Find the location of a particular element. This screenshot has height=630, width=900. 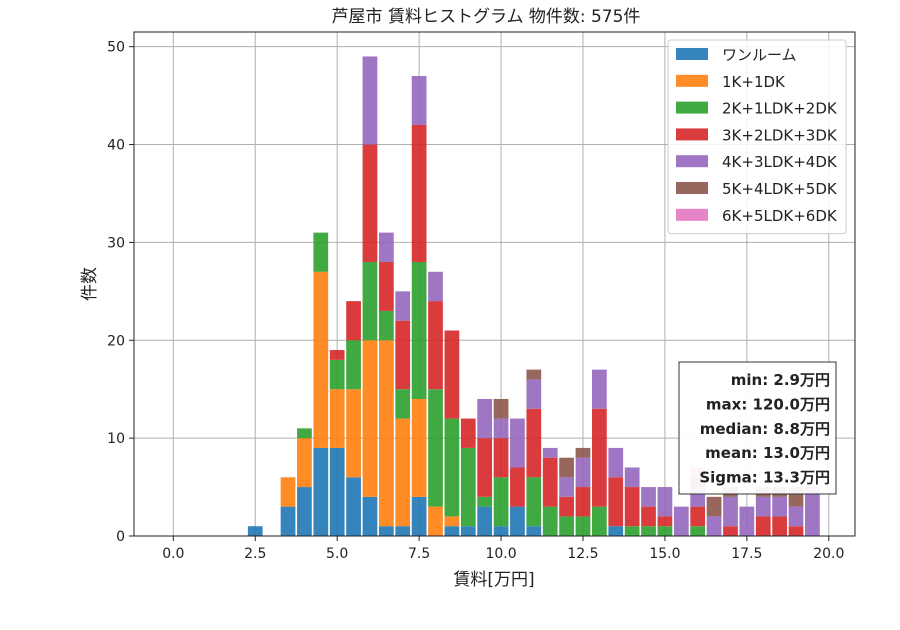

y-tick-label: 10 is located at coordinates (116, 439).